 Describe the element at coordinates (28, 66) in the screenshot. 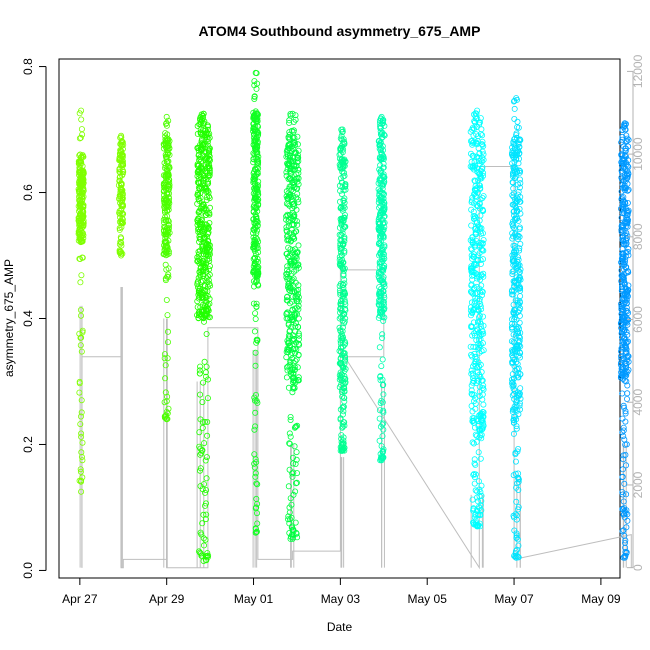

I see `y-tick-label: 0.8` at that location.